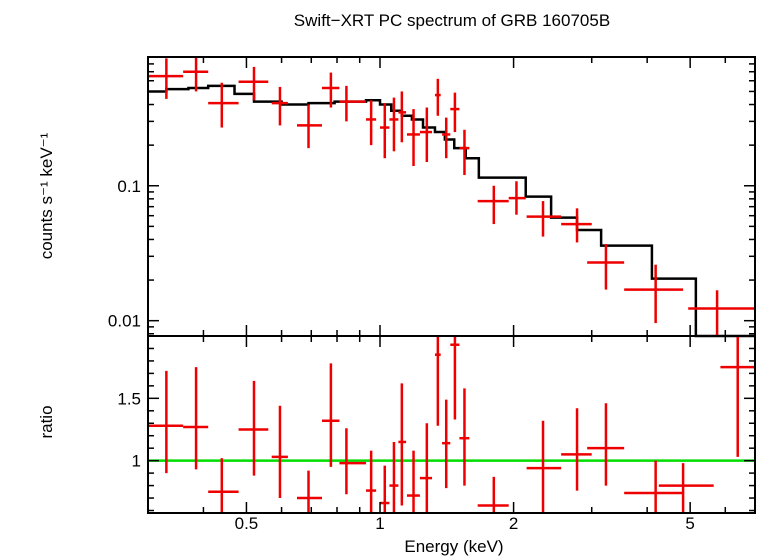  Describe the element at coordinates (247, 523) in the screenshot. I see `x-tick-label: 0.5` at that location.